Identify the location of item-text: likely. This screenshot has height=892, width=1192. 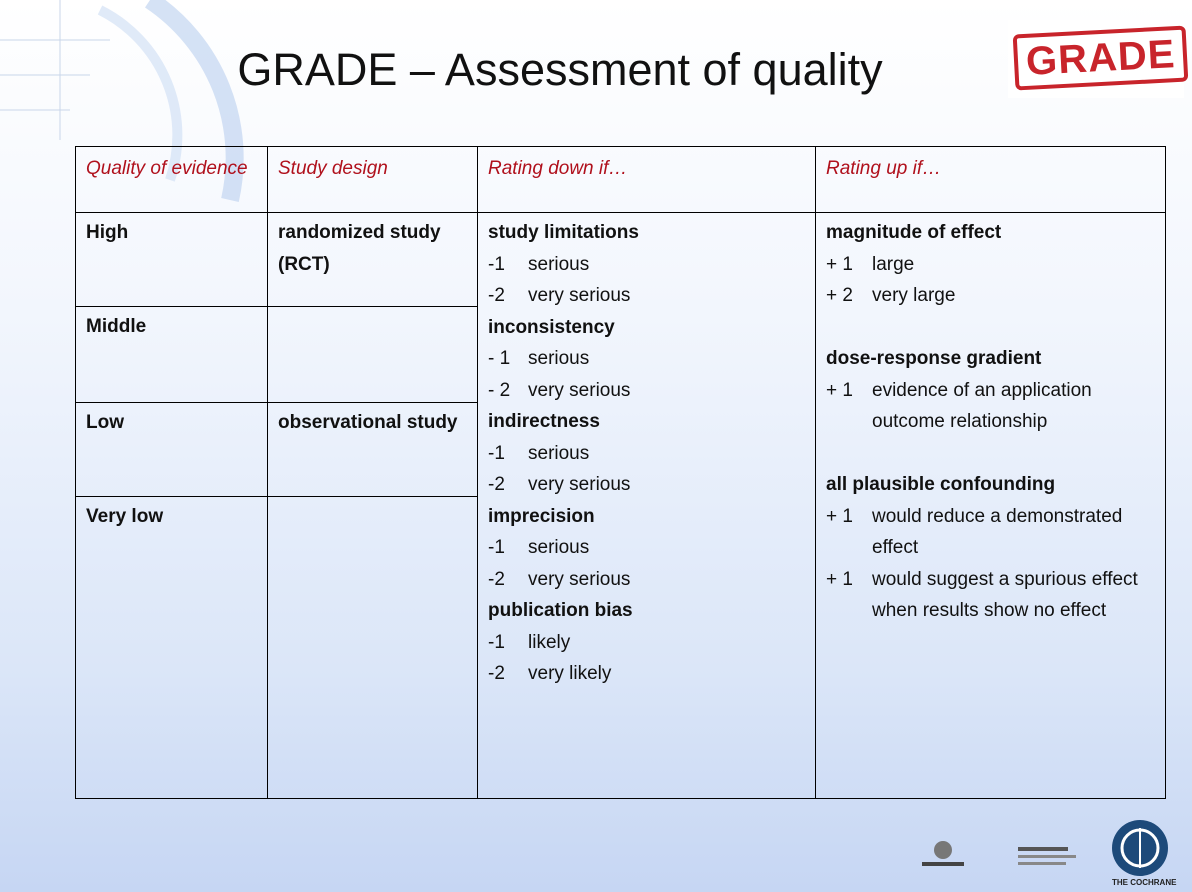
(549, 642).